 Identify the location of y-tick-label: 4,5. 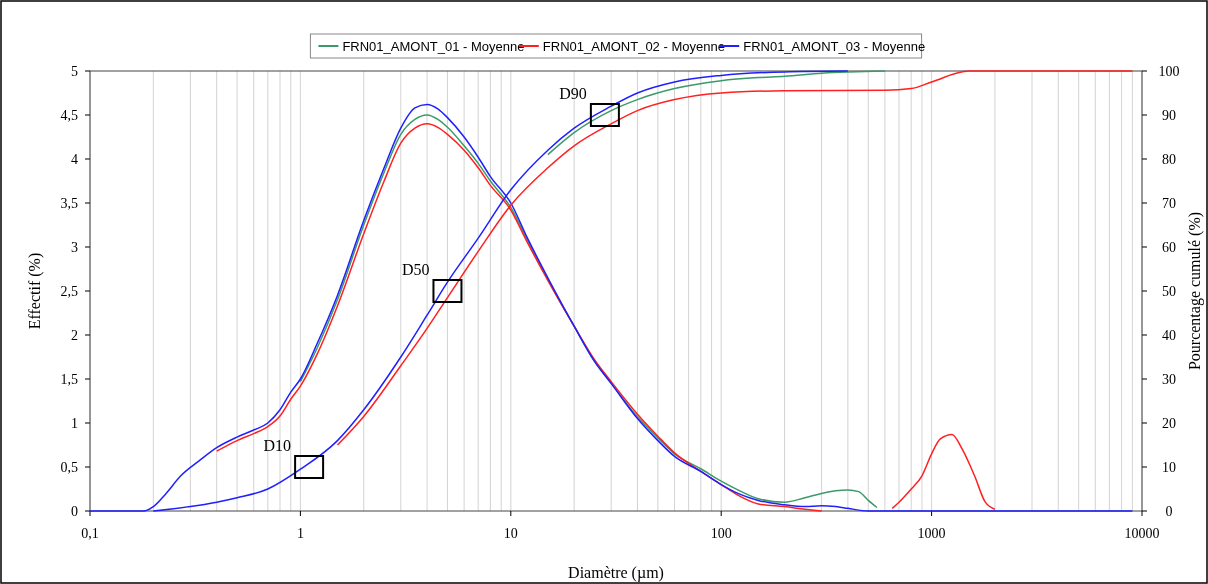
(69, 115).